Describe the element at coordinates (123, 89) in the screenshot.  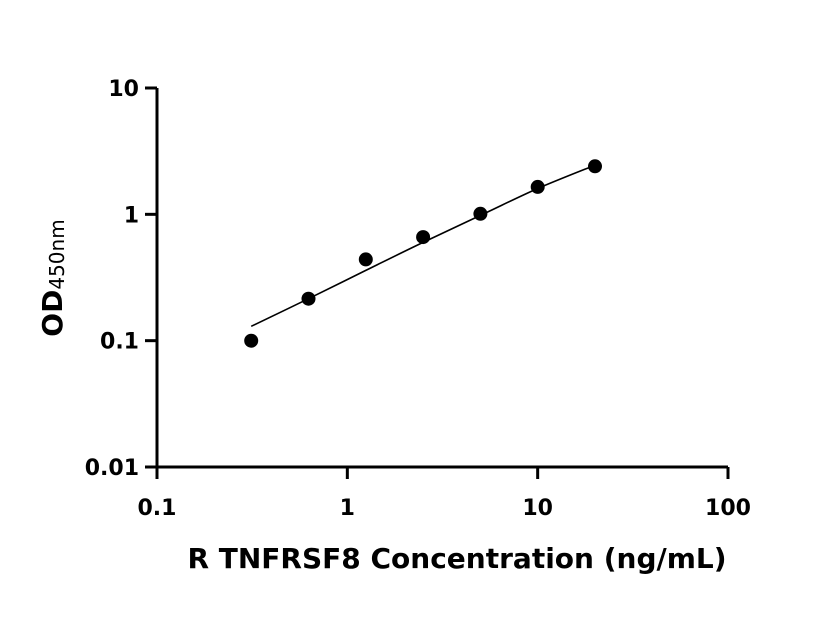
I see `y-tick-label-3: 10` at that location.